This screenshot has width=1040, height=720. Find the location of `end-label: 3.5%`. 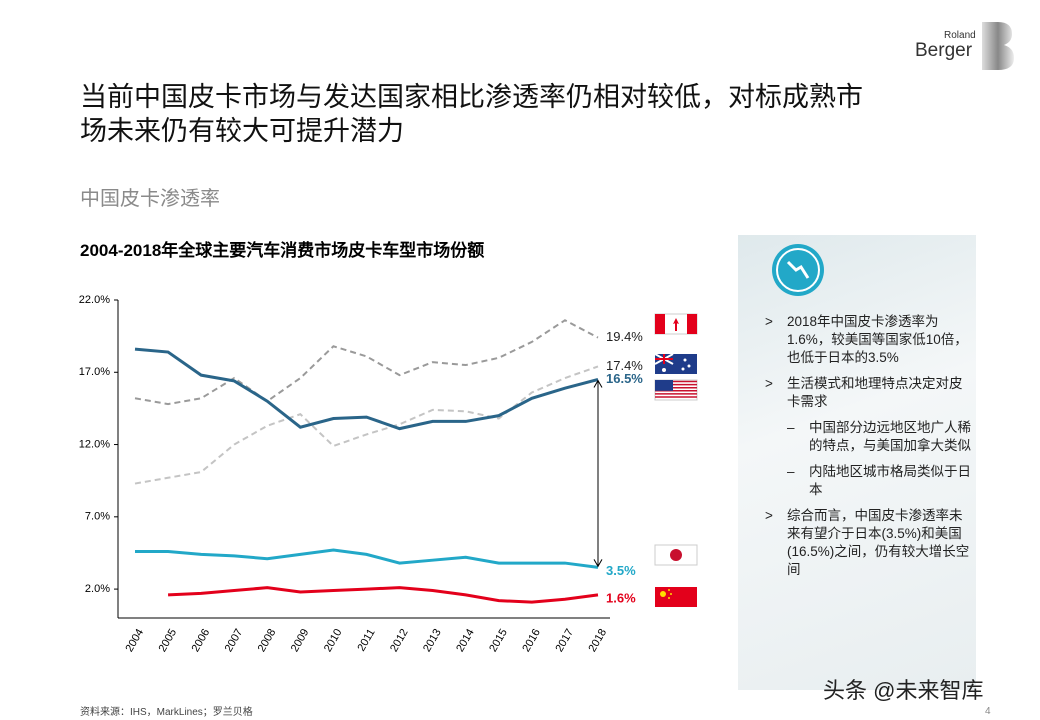

end-label: 3.5% is located at coordinates (621, 570).